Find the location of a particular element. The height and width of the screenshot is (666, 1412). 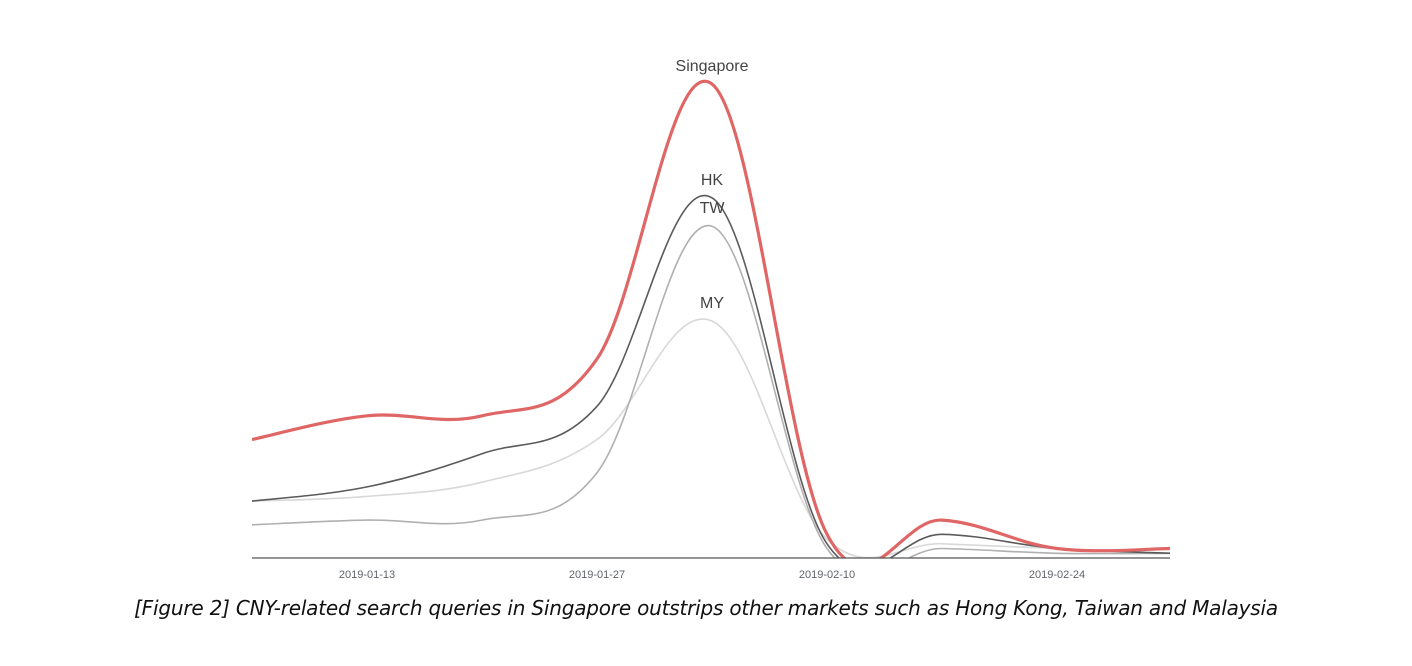

series-label-layer: Singapore HK TW MY is located at coordinates (712, 185).